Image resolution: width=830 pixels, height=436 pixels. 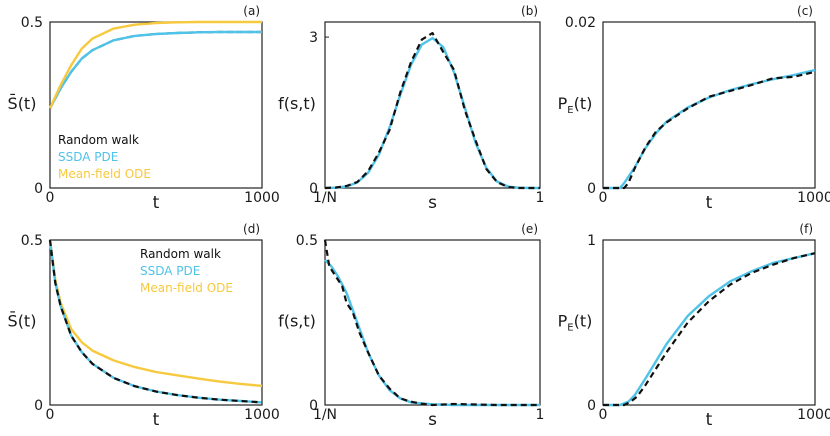 What do you see at coordinates (529, 229) in the screenshot?
I see `panel-label: (e)` at bounding box center [529, 229].